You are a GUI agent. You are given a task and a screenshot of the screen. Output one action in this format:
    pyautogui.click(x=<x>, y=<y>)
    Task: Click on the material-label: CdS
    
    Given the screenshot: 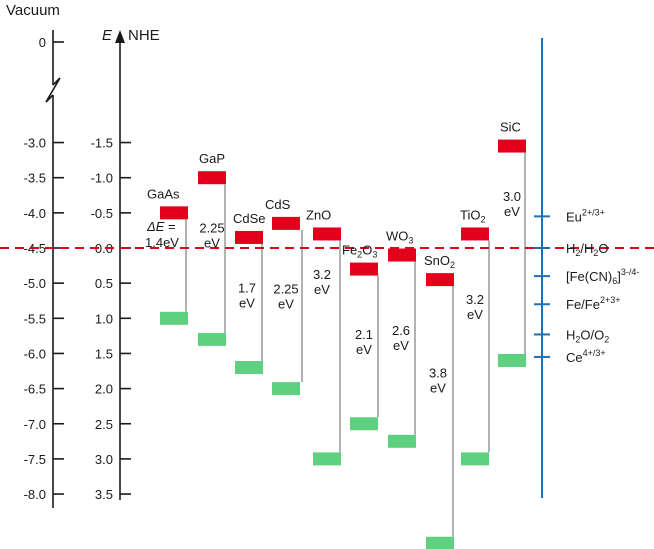 What is the action you would take?
    pyautogui.click(x=278, y=204)
    